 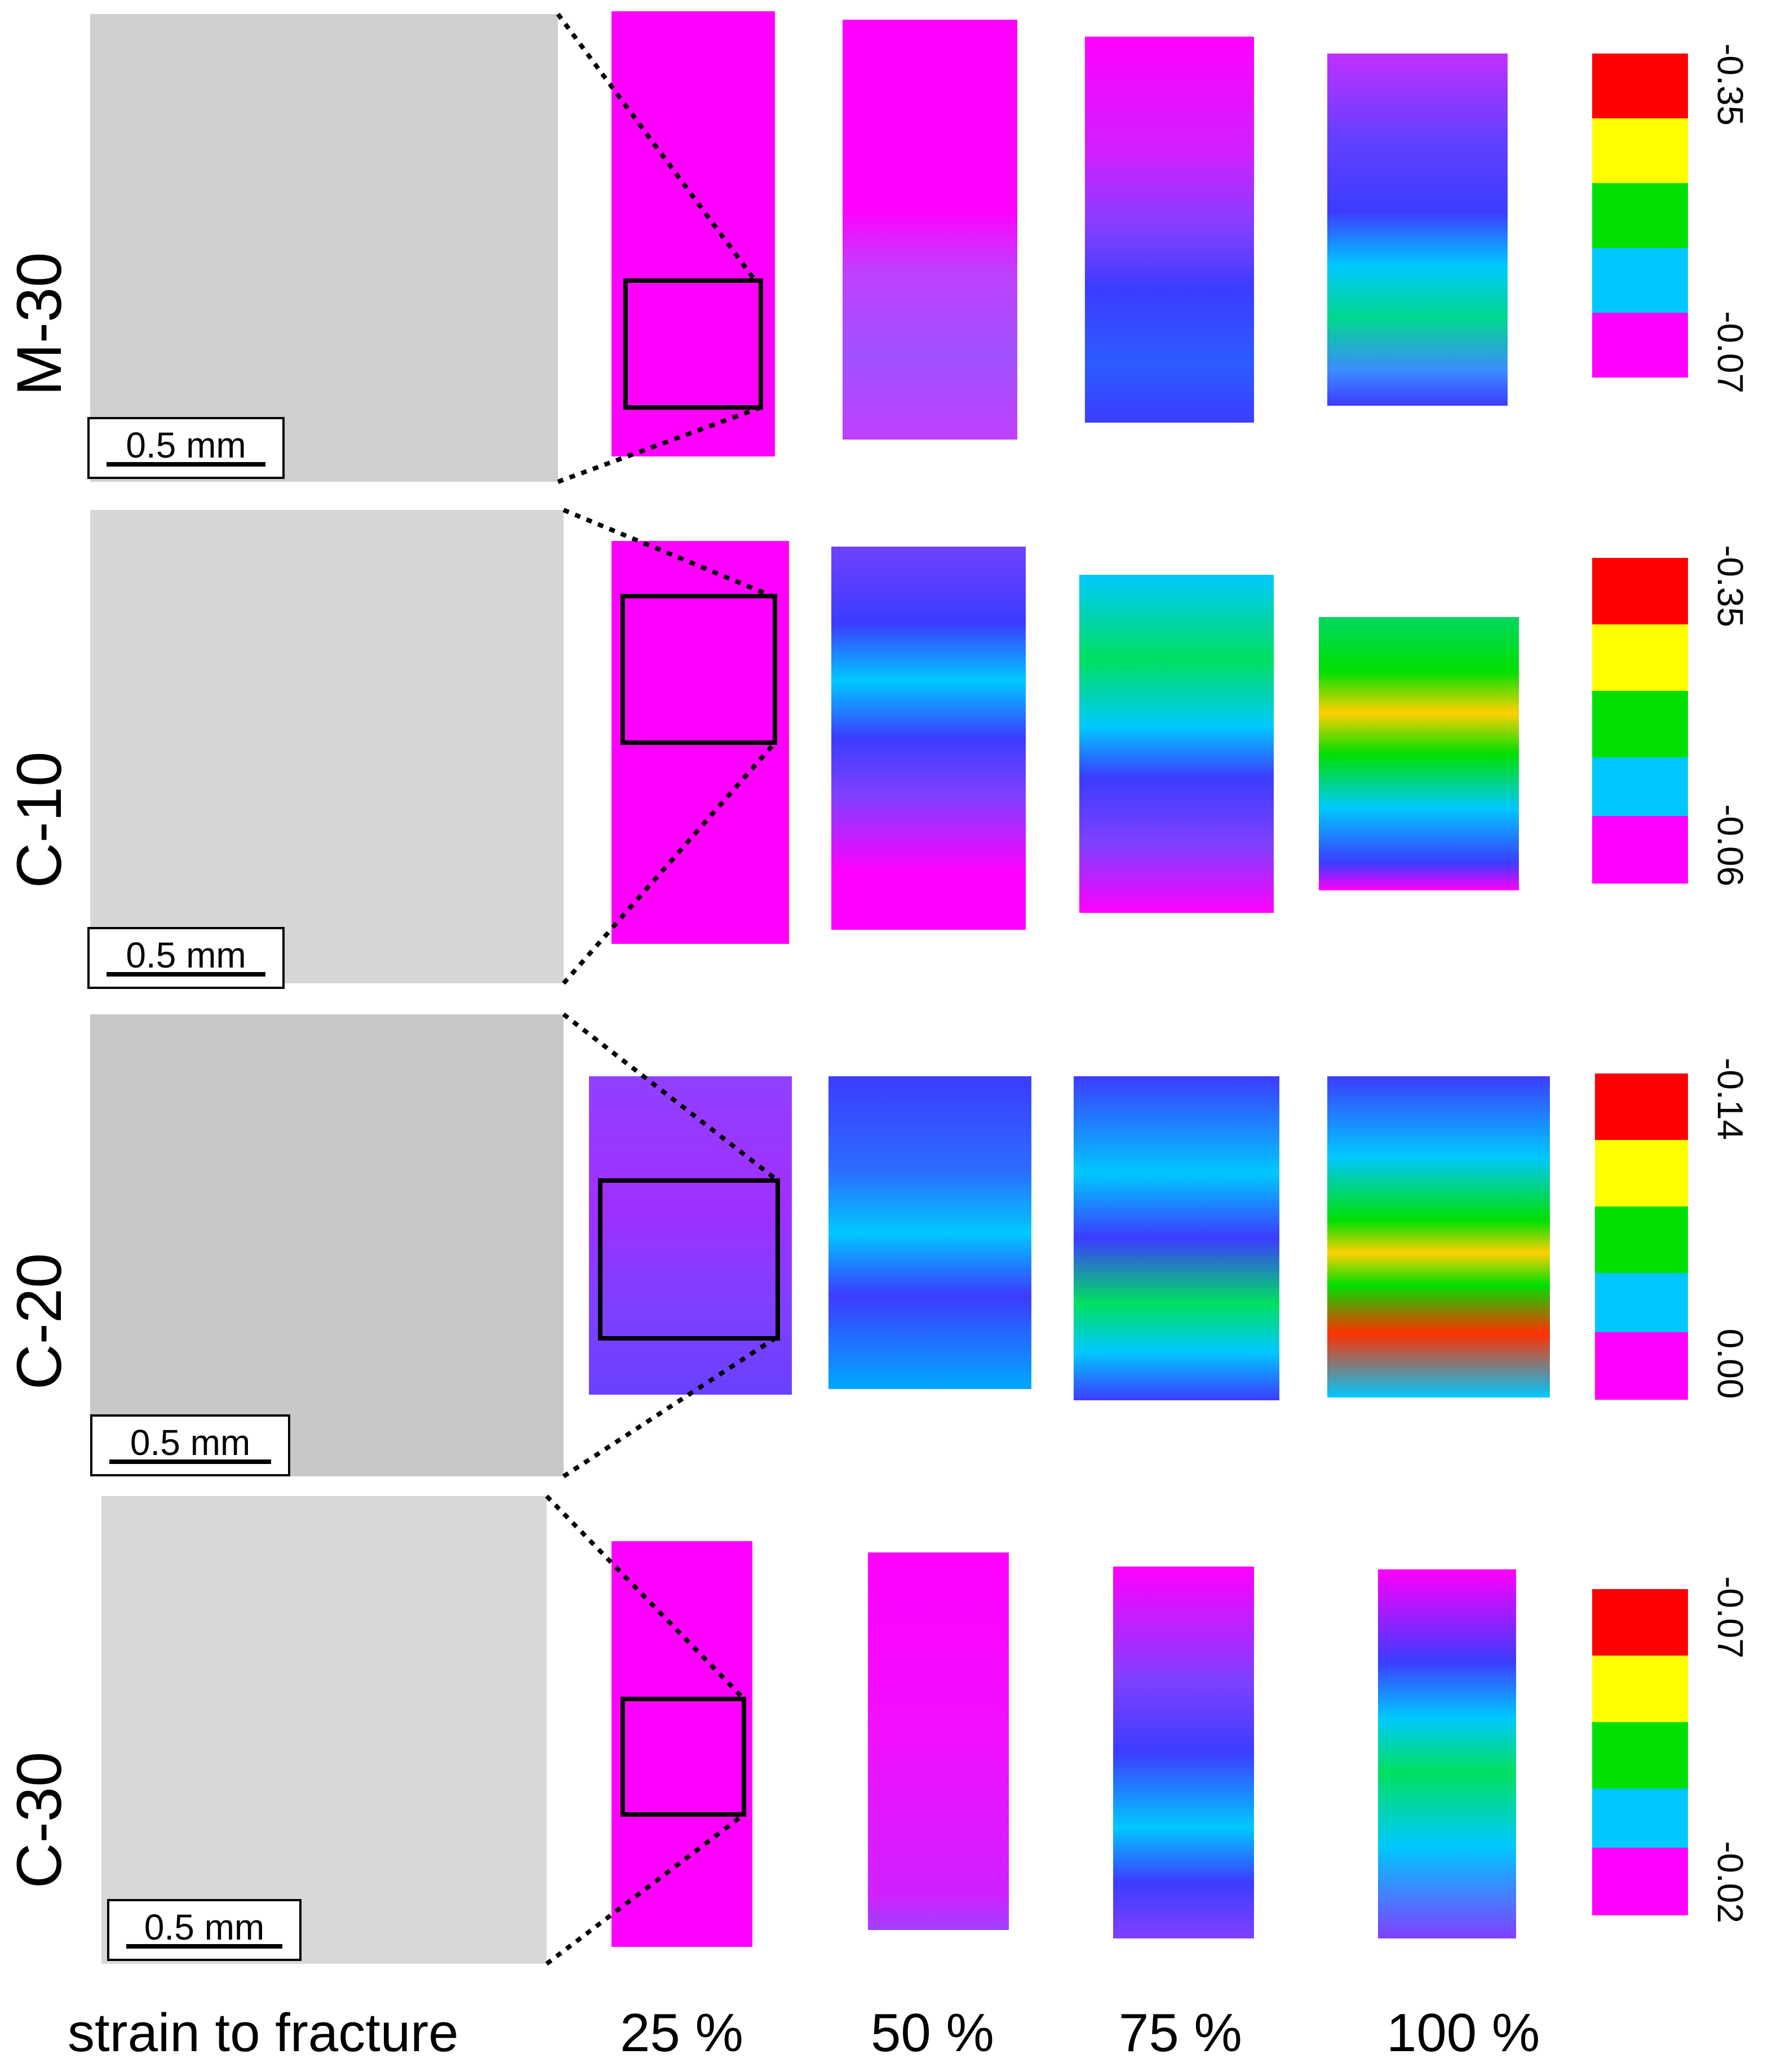 I want to click on scale-bar-c30: 0.5 mm, so click(x=204, y=1930).